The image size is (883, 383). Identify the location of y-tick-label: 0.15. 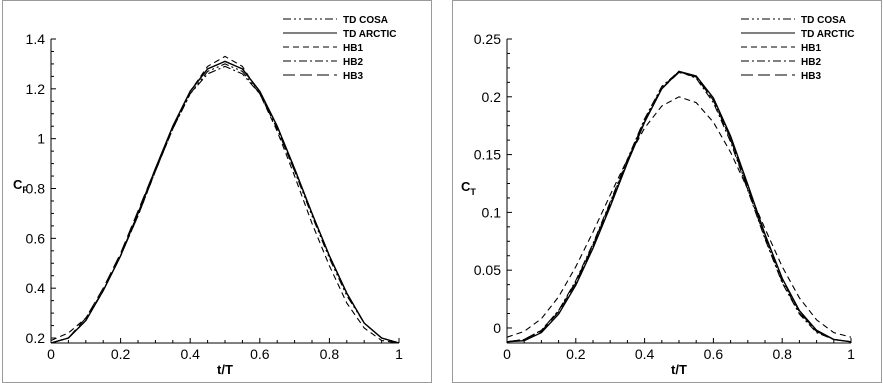
(487, 155).